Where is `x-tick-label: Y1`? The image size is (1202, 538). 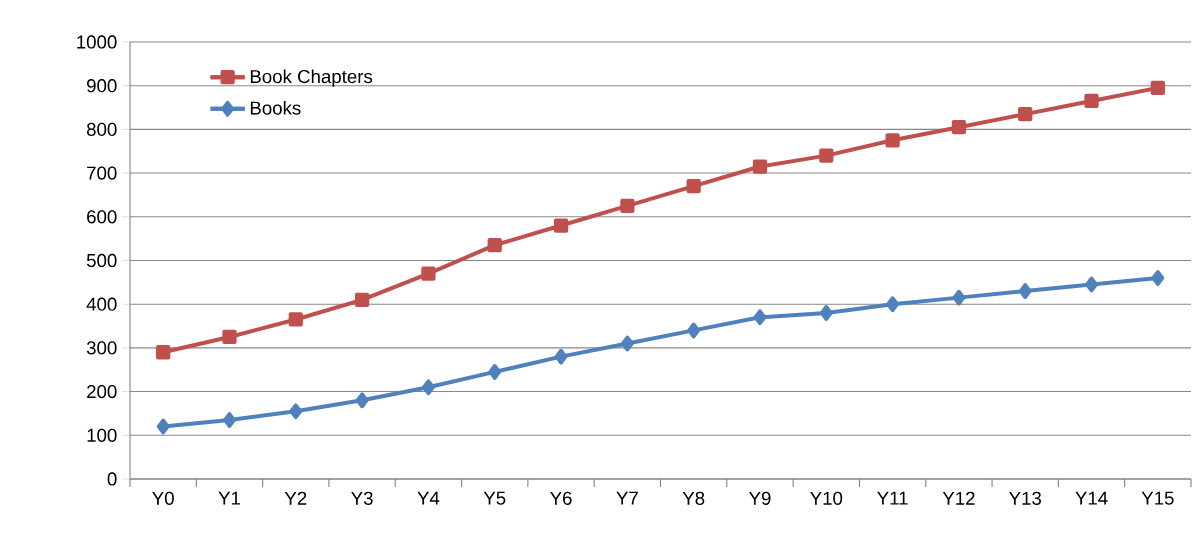 x-tick-label: Y1 is located at coordinates (229, 498).